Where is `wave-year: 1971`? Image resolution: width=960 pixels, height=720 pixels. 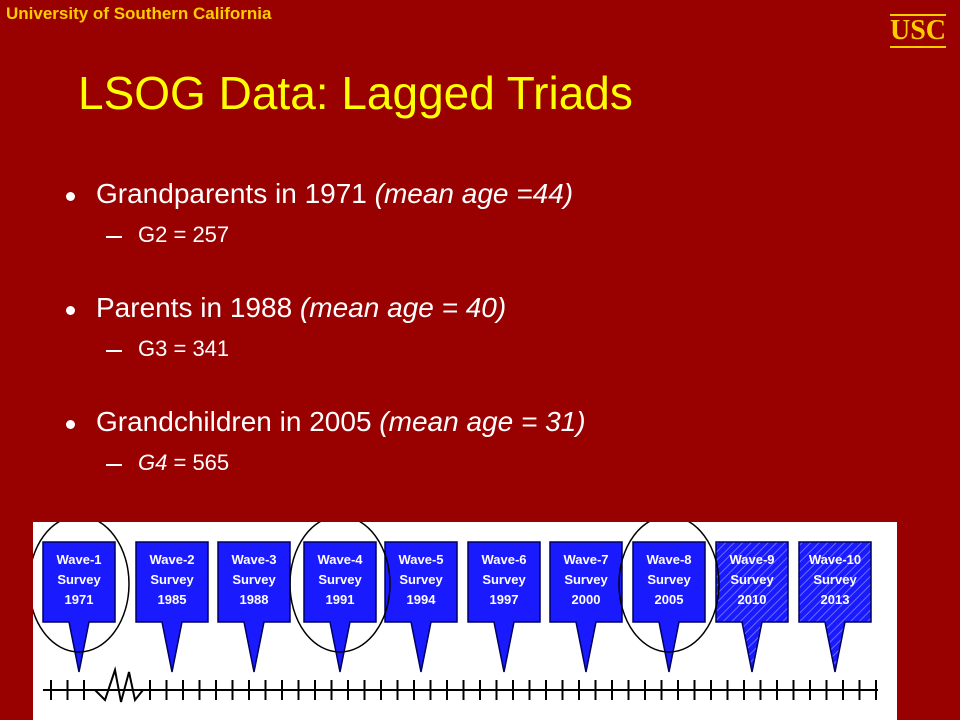 wave-year: 1971 is located at coordinates (79, 599).